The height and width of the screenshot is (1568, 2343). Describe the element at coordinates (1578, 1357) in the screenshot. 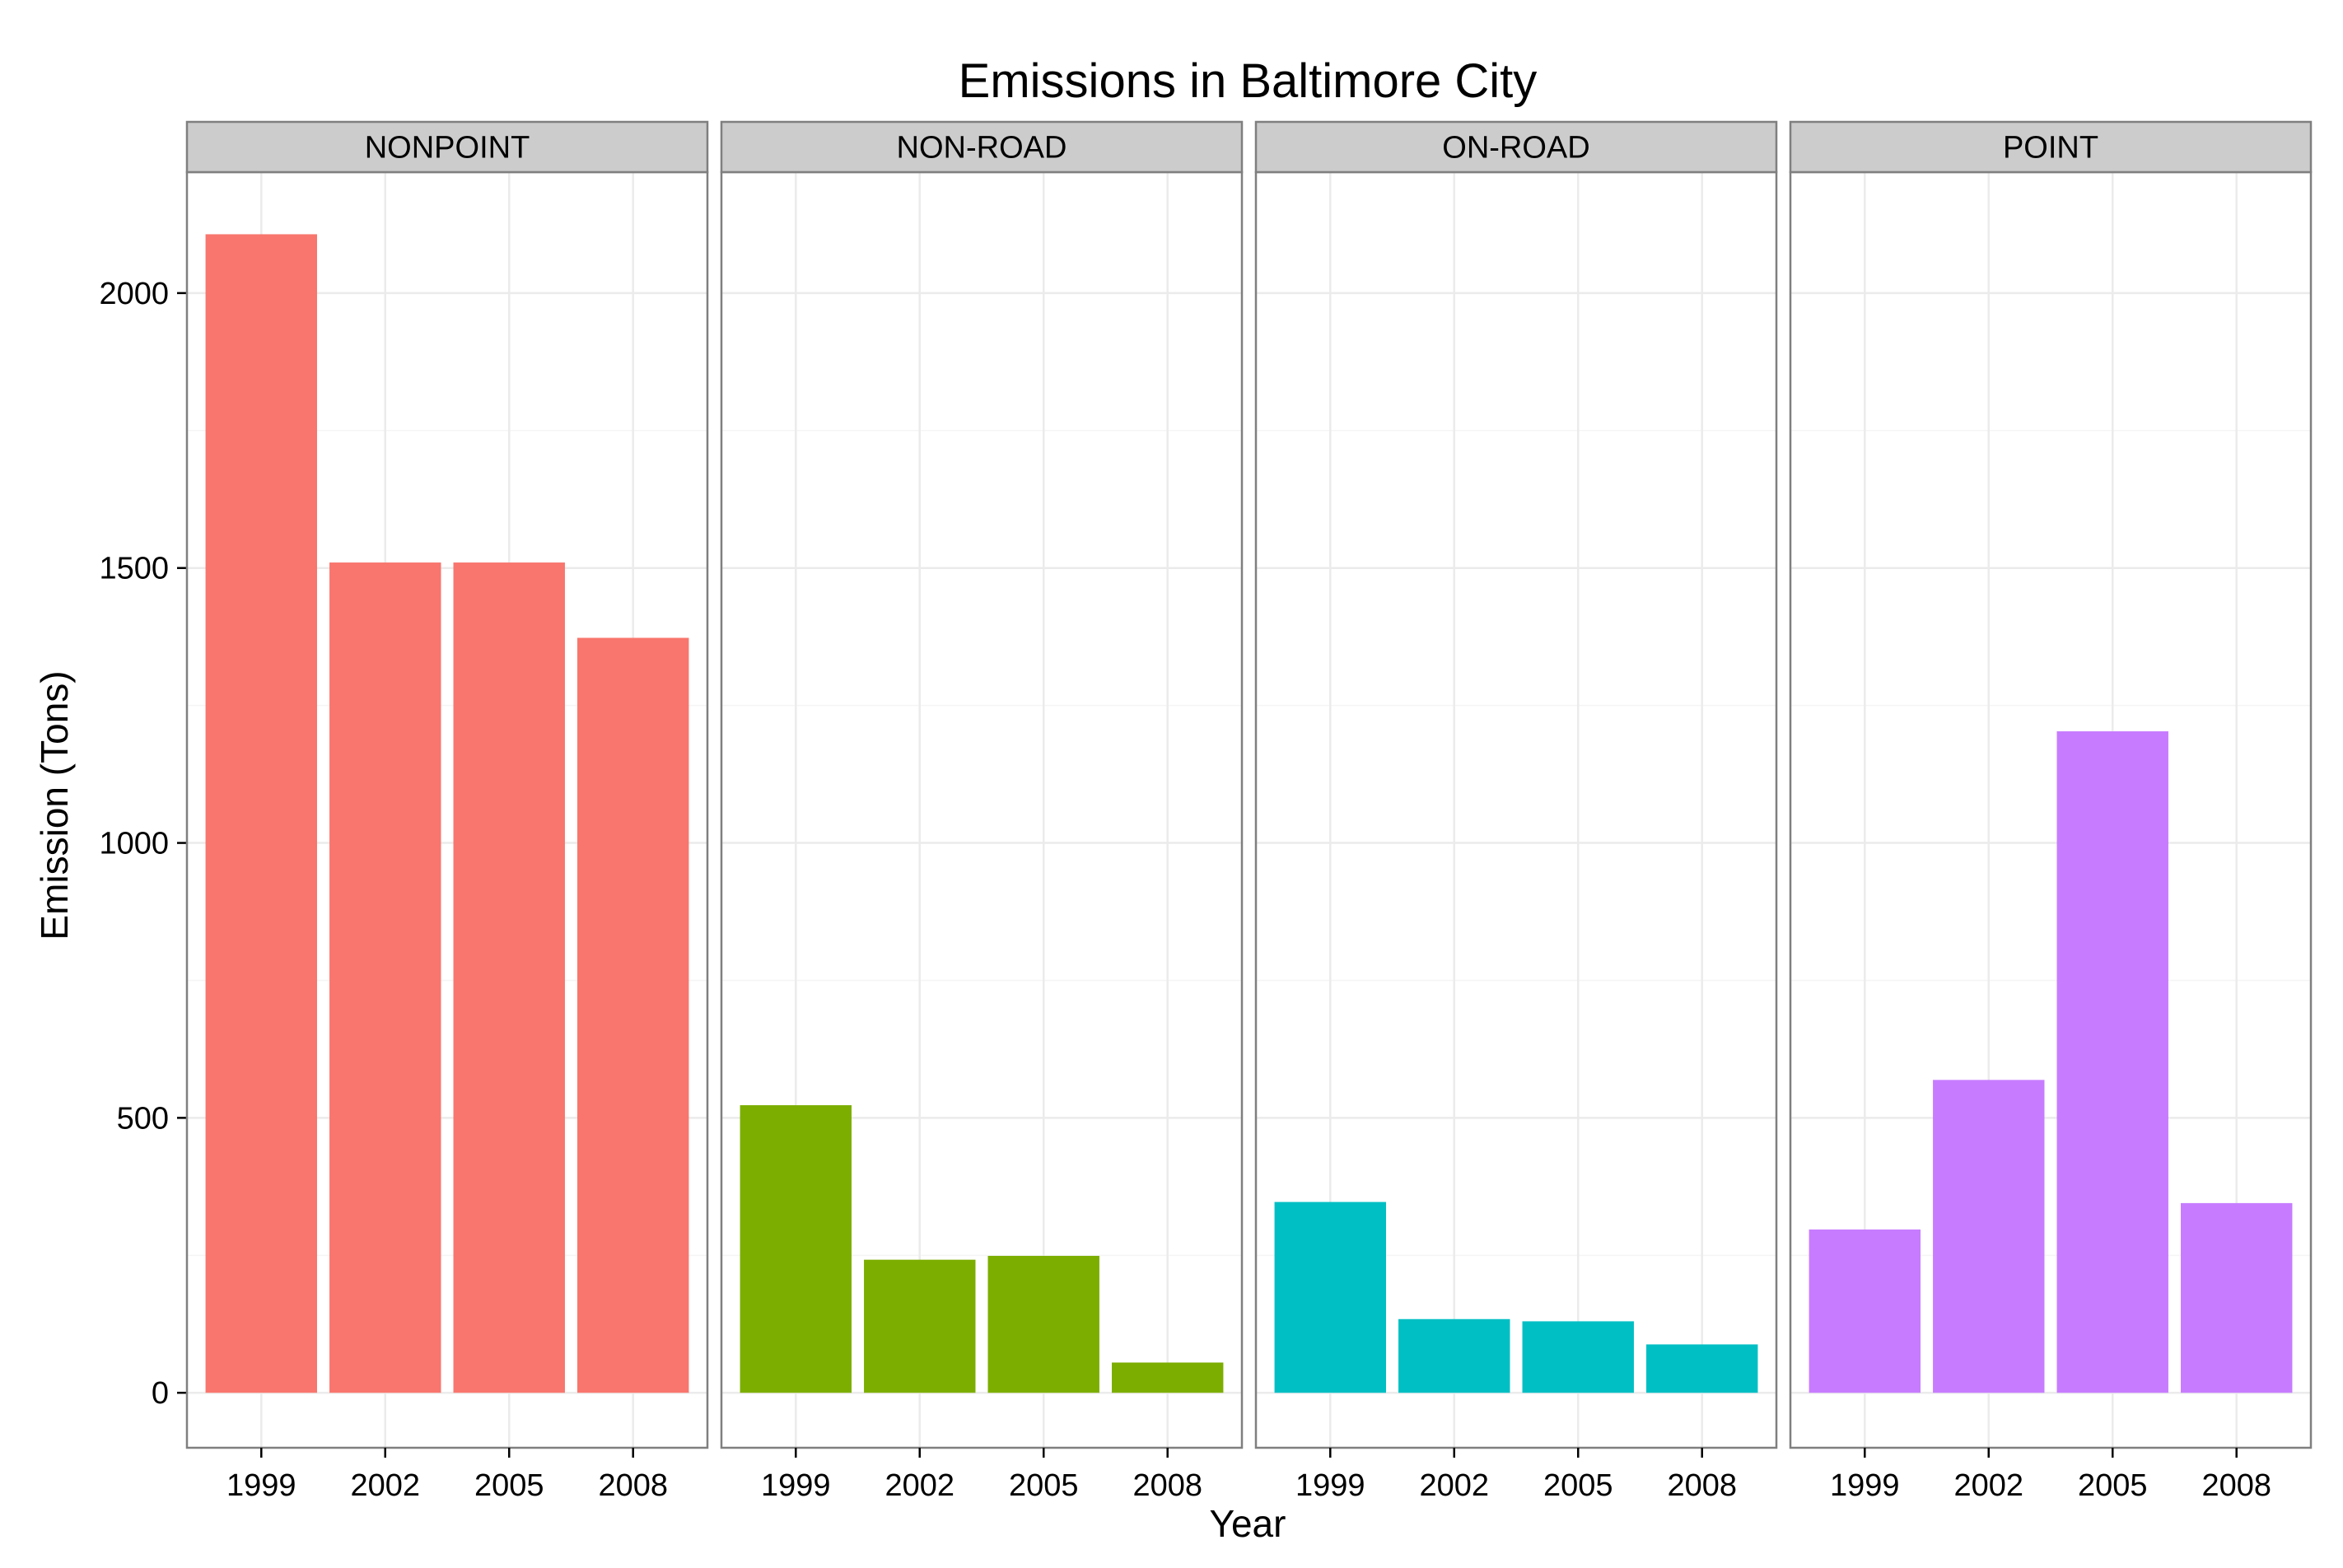

I see `bar-on-road-2005` at that location.